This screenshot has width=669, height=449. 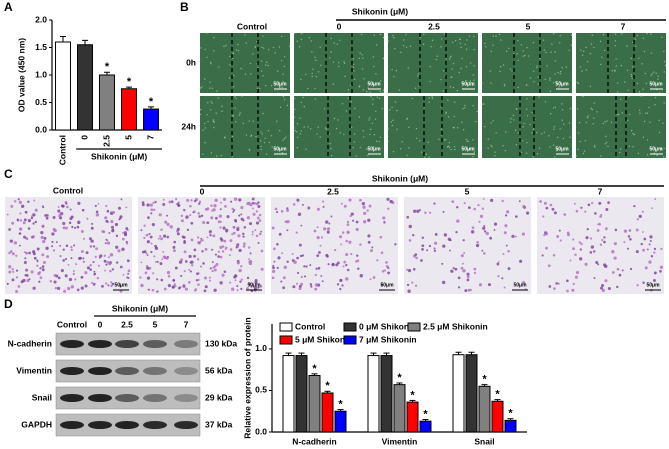 What do you see at coordinates (186, 425) in the screenshot?
I see `blot-band` at bounding box center [186, 425].